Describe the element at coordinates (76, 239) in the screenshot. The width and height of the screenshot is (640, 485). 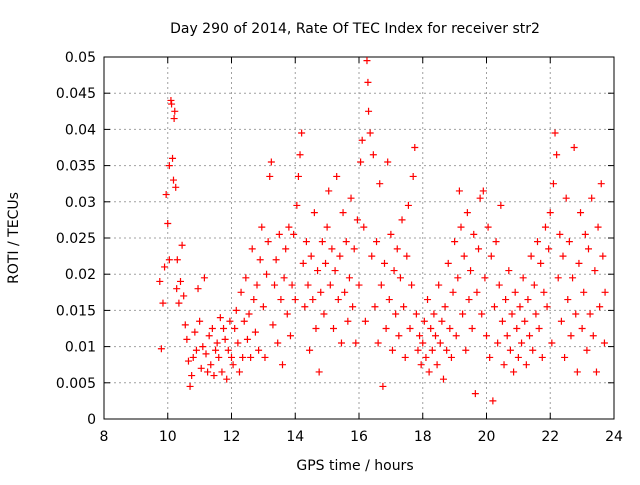
I see `y-tick-label: 0.025` at that location.